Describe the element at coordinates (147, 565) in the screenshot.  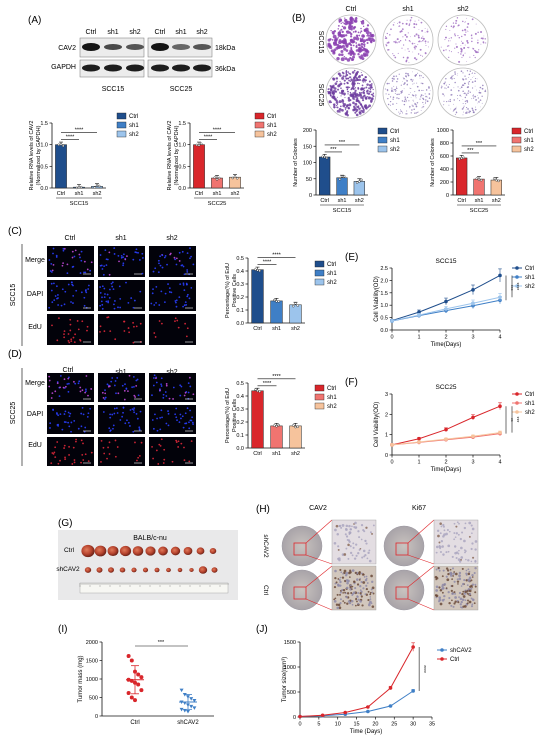
I see `tumor-photo: BALB/c-nu Ctrl shCAV2` at that location.